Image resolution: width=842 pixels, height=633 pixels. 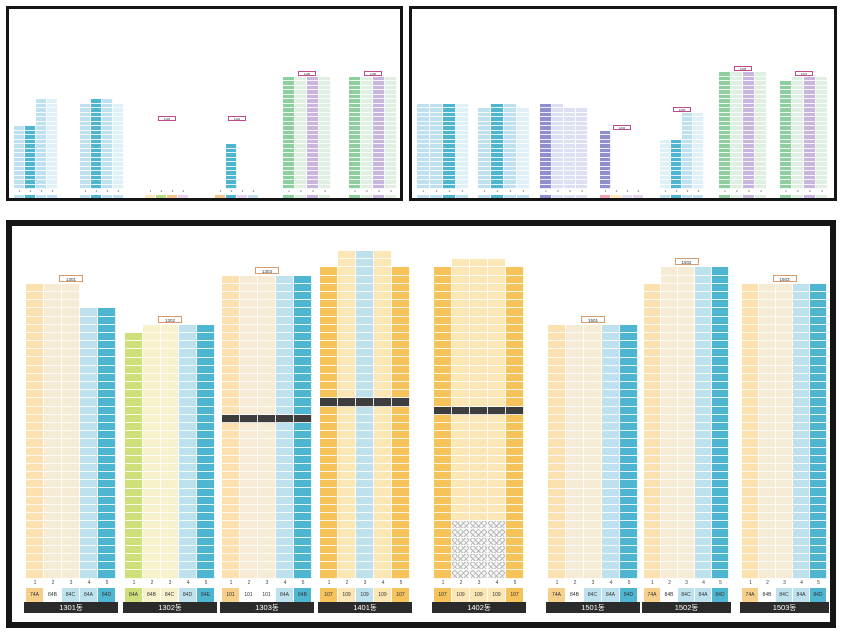 I want to click on unit-type-cell: 101C, so click(x=379, y=196).